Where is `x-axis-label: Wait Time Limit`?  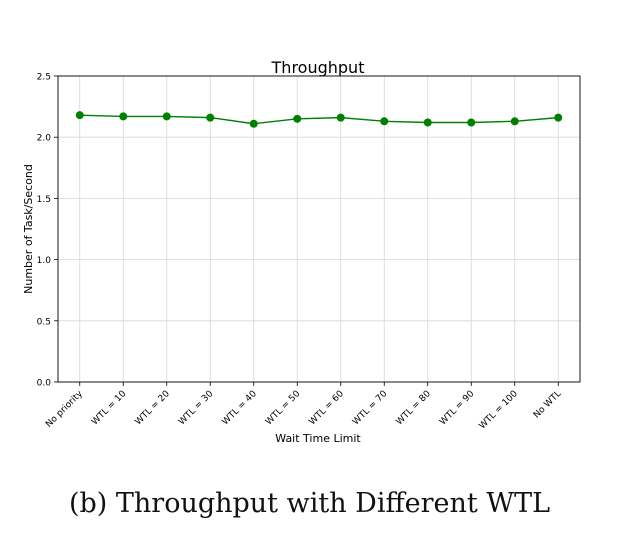 x-axis-label: Wait Time Limit is located at coordinates (318, 438).